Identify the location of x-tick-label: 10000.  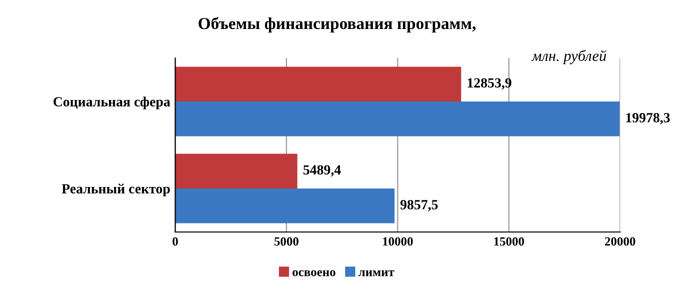
(398, 241).